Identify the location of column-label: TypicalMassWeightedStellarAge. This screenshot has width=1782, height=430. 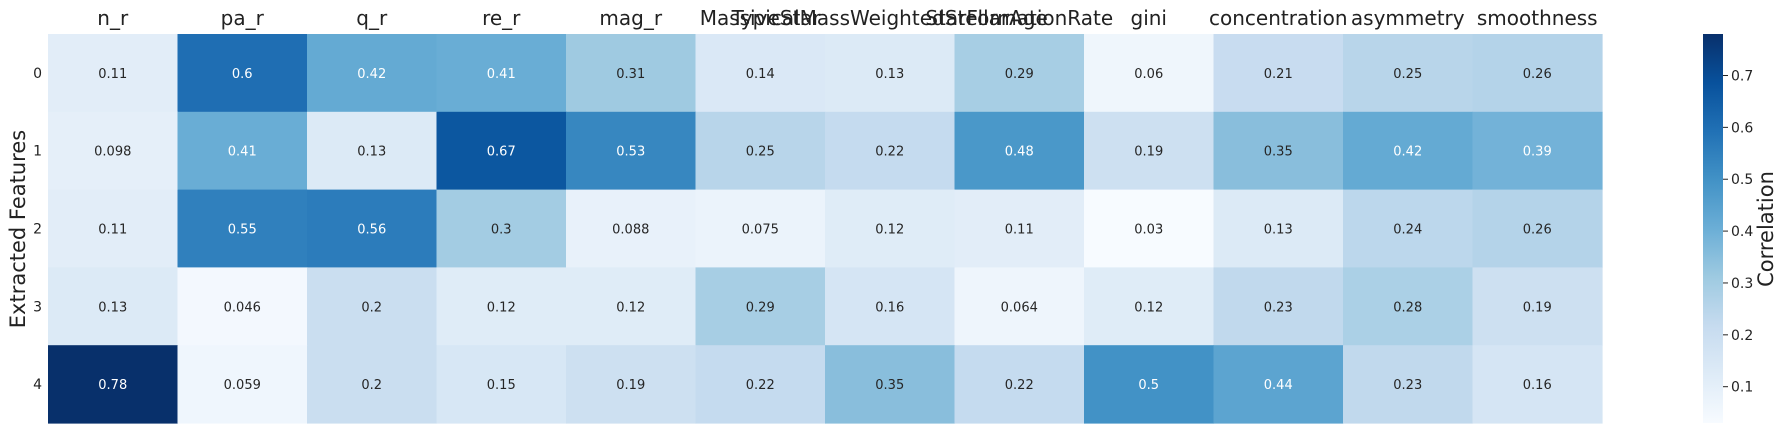
(889, 18).